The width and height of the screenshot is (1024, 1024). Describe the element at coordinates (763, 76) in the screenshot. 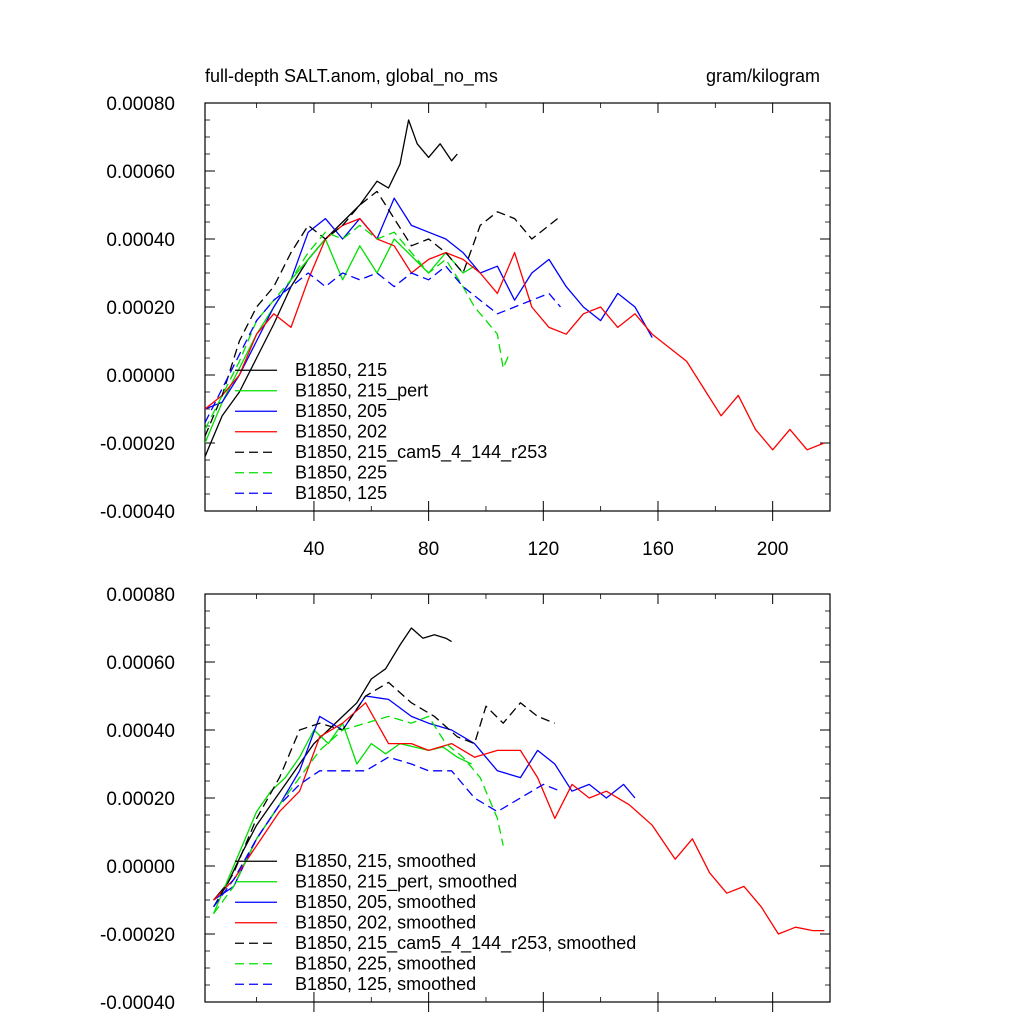

I see `figure-title-right: gram/kilogram` at that location.